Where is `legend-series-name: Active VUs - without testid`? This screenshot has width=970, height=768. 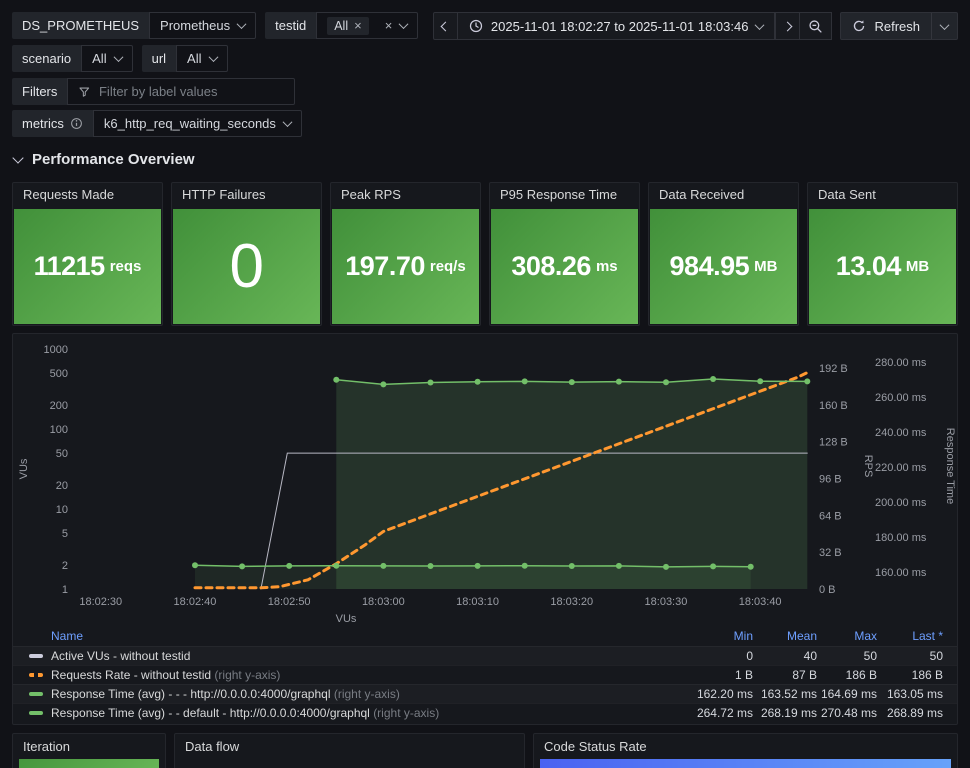 legend-series-name: Active VUs - without testid is located at coordinates (121, 656).